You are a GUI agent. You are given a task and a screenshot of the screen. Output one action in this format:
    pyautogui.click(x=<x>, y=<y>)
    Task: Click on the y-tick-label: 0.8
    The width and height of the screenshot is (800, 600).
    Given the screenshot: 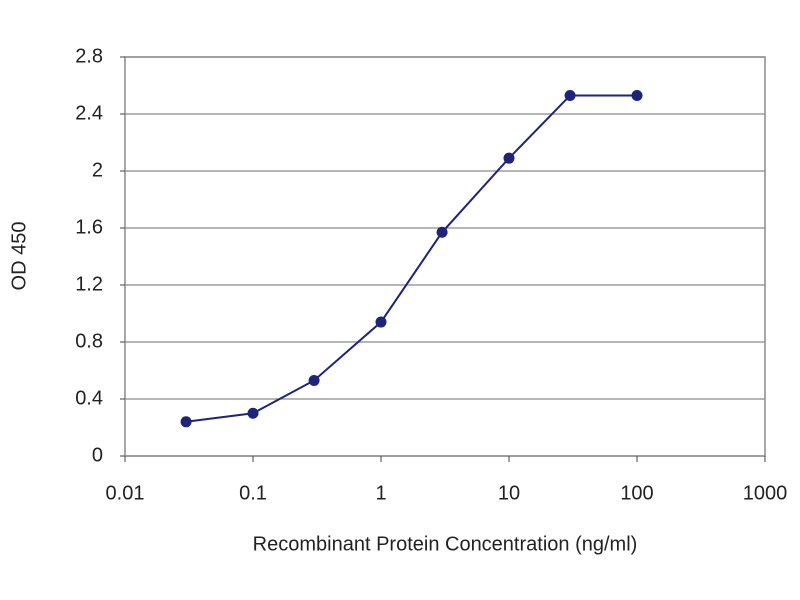 What is the action you would take?
    pyautogui.click(x=89, y=341)
    